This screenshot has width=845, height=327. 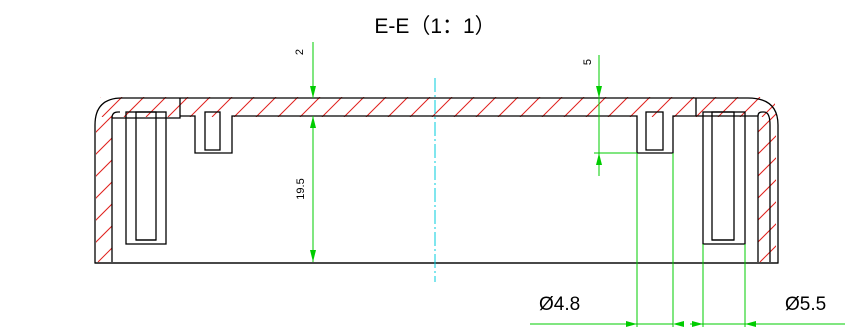 What do you see at coordinates (588, 62) in the screenshot?
I see `dim-boss-depth-label: 5` at bounding box center [588, 62].